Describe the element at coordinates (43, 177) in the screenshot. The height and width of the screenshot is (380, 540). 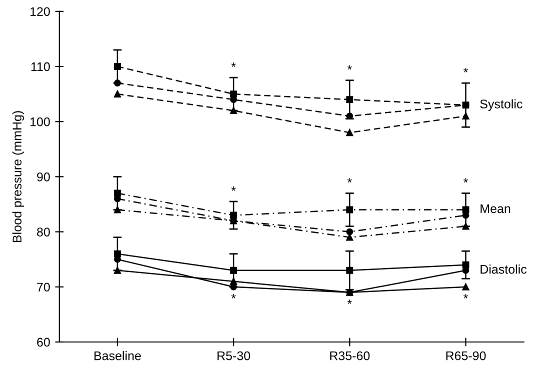
I see `y-tick-label: 90` at that location.